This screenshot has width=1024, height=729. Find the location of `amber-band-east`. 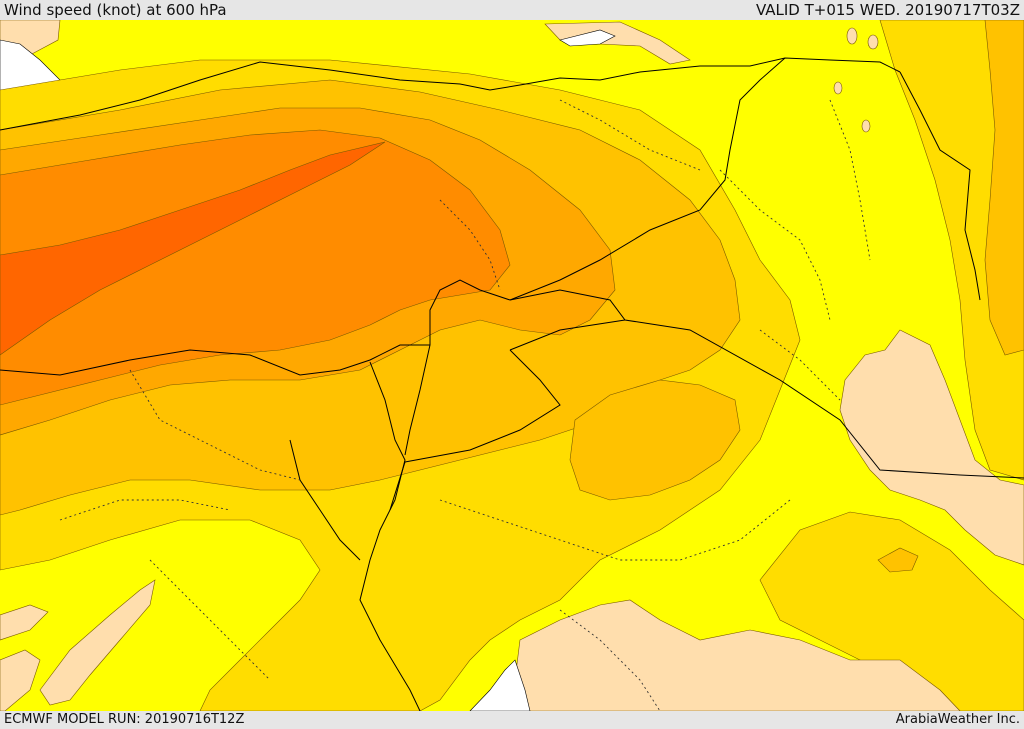

amber-band-east is located at coordinates (1004, 188).